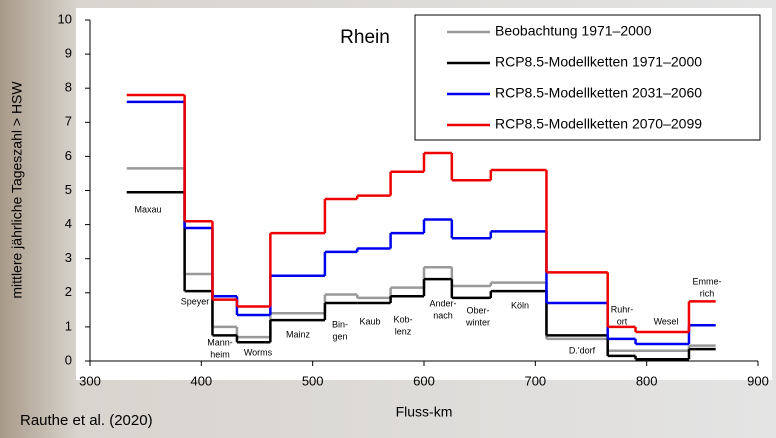 The image size is (776, 438). What do you see at coordinates (201, 380) in the screenshot?
I see `x-tick-label: 400` at bounding box center [201, 380].